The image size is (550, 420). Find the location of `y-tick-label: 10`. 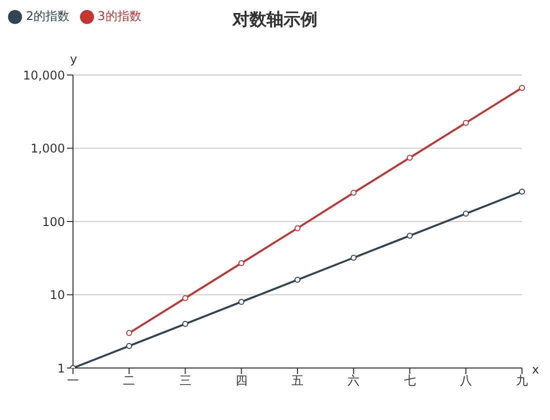

y-tick-label: 10 is located at coordinates (57, 295).